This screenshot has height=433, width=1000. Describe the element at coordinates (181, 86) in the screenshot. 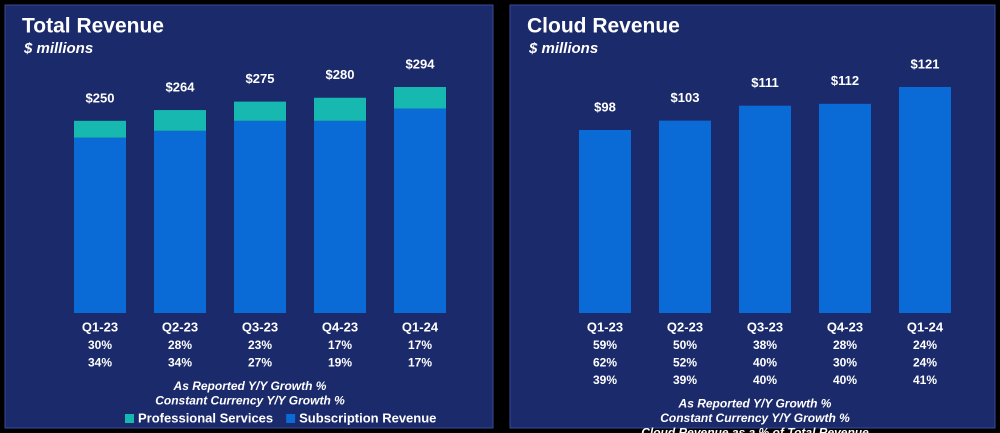

I see `total-label: $264` at that location.